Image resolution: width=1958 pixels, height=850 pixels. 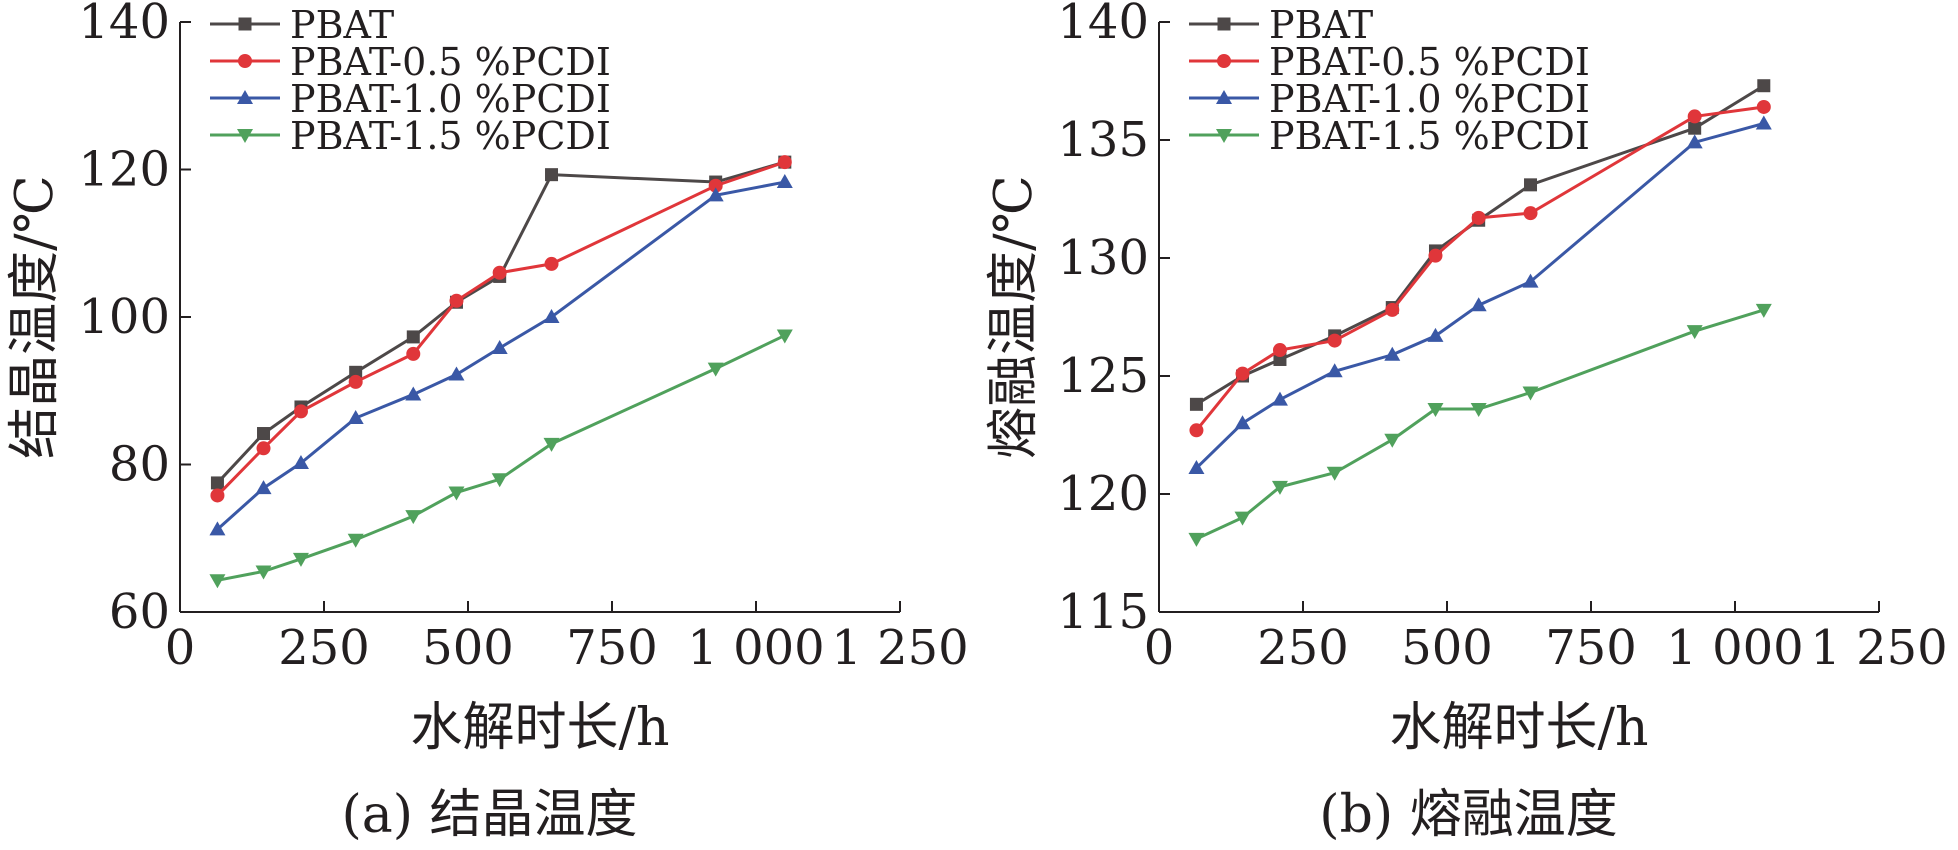 I want to click on chart-a-x-axis-title: 水解时长/h, so click(x=539, y=728).